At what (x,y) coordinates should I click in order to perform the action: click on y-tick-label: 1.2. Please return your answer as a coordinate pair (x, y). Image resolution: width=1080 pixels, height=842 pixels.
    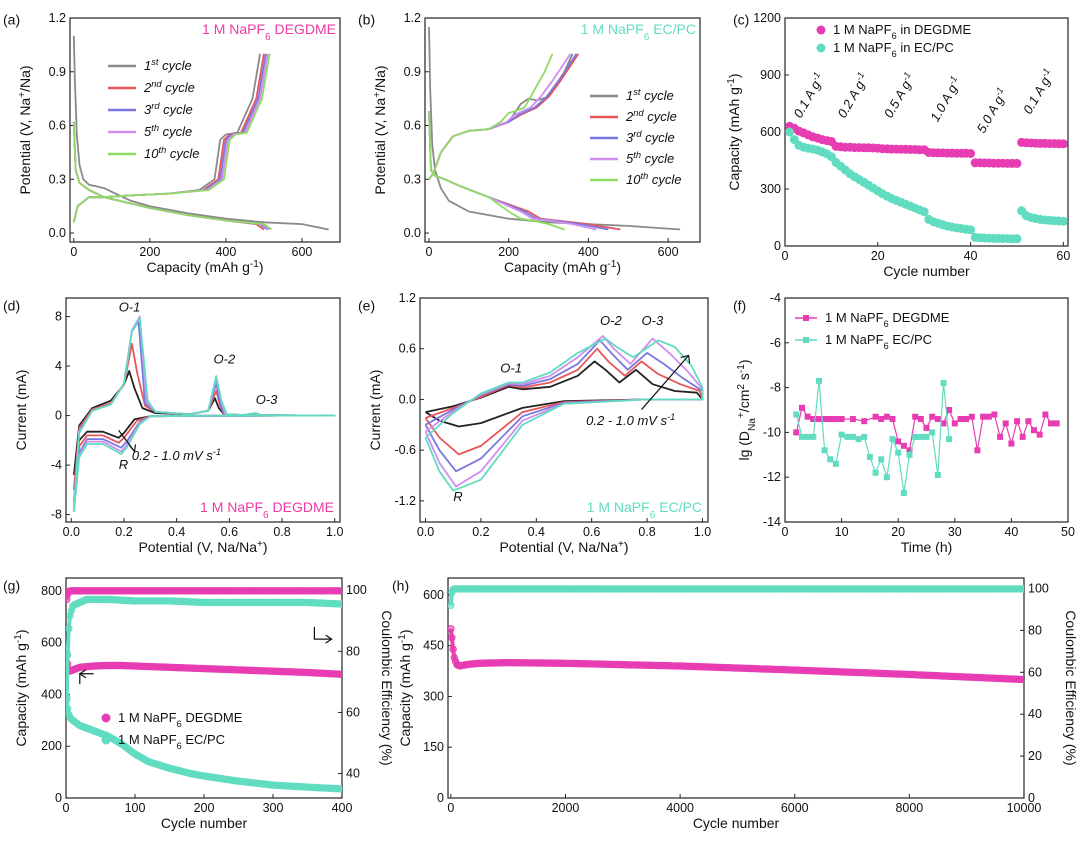
    Looking at the image, I should click on (412, 18).